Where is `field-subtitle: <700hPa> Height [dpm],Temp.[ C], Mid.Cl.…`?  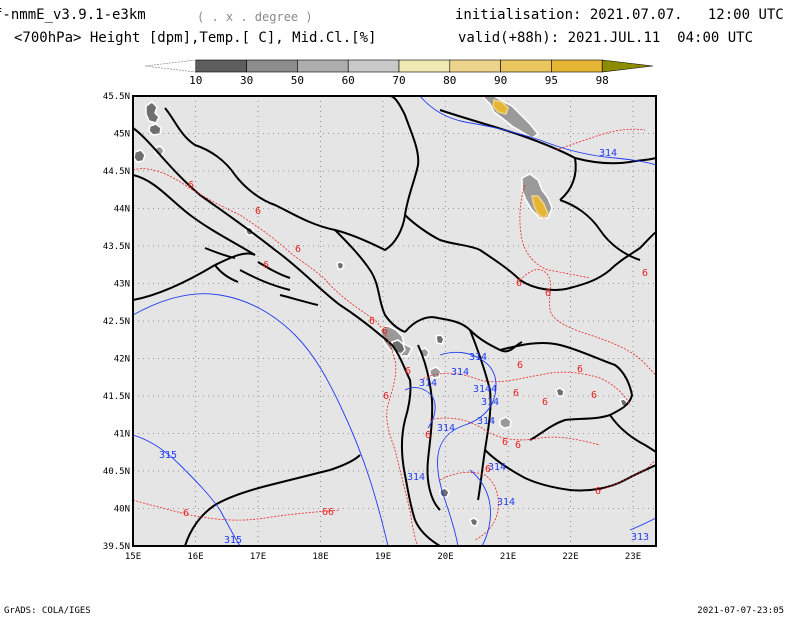 field-subtitle: <700hPa> Height [dpm],Temp.[ C], Mid.Cl.… is located at coordinates (195, 38).